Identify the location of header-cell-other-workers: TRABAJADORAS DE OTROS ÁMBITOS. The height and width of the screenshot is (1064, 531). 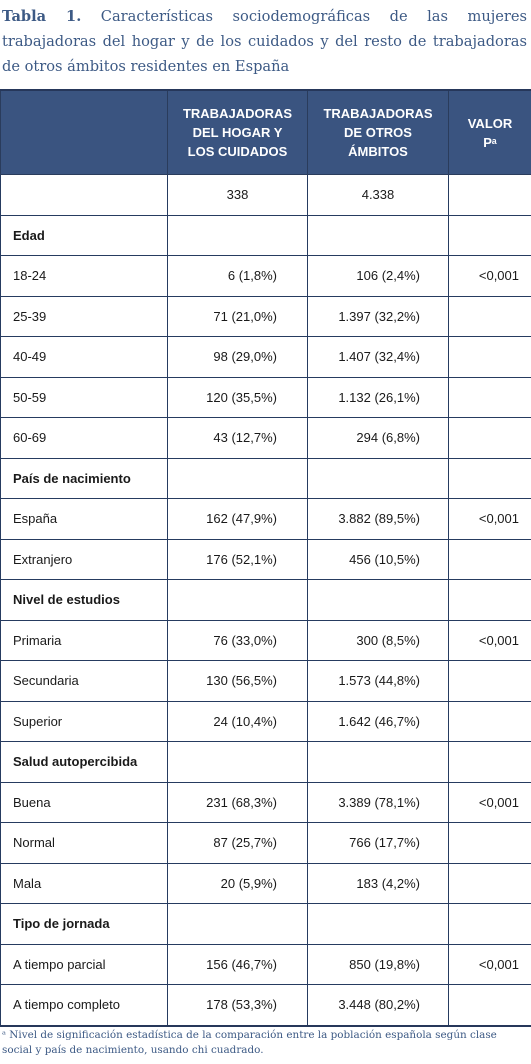
(378, 132).